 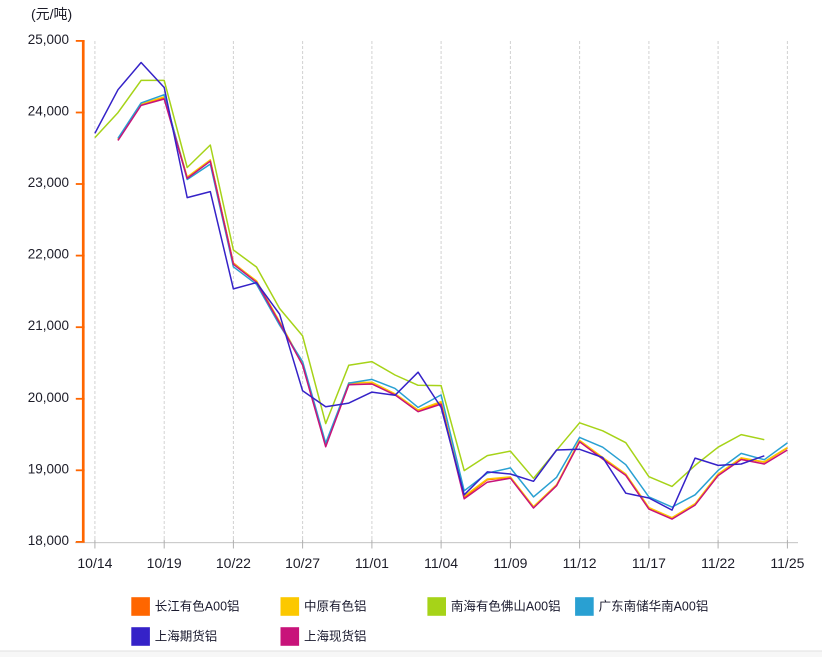 What do you see at coordinates (197, 605) in the screenshot?
I see `svg-text: 长江有色A00铝` at bounding box center [197, 605].